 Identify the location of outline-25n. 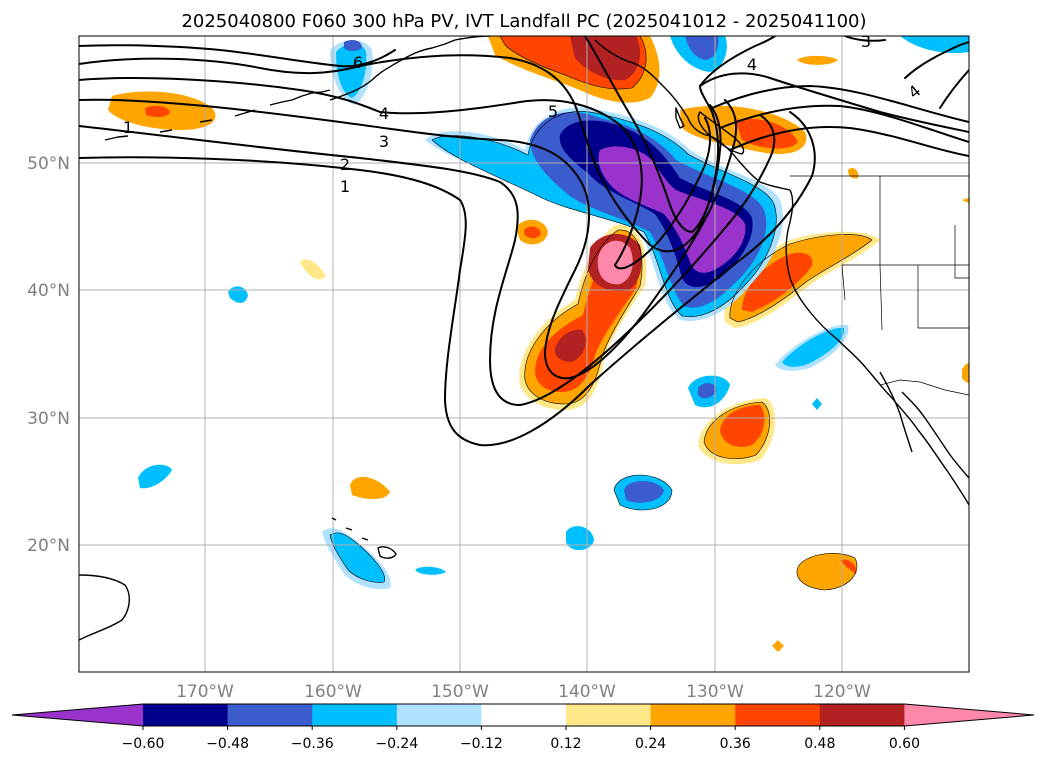
(643, 492).